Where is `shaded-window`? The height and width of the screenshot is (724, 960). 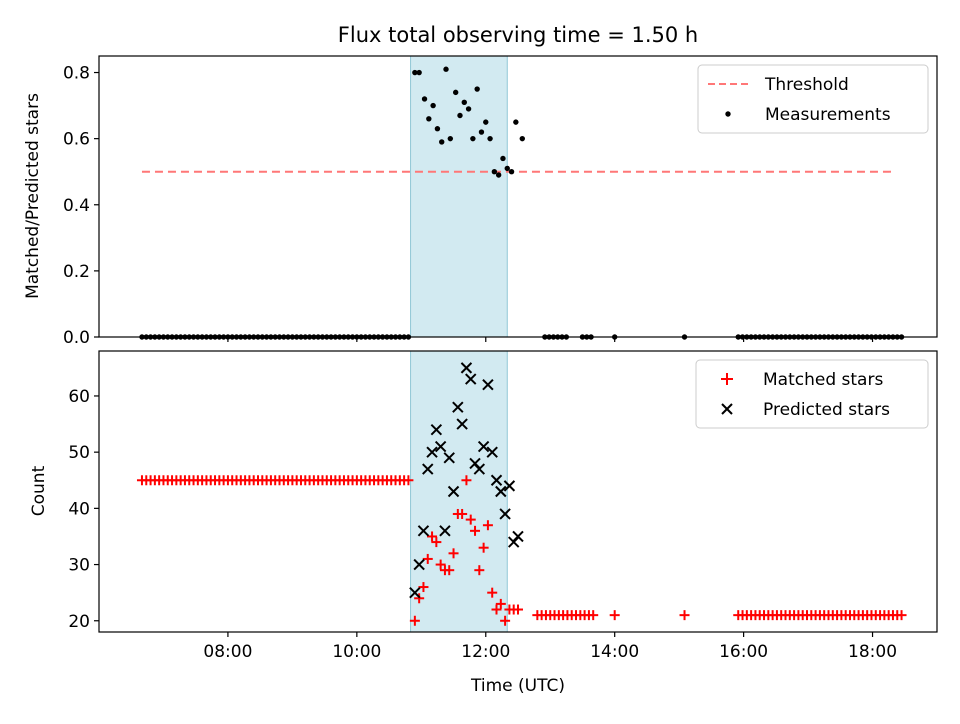 shaded-window is located at coordinates (459, 491).